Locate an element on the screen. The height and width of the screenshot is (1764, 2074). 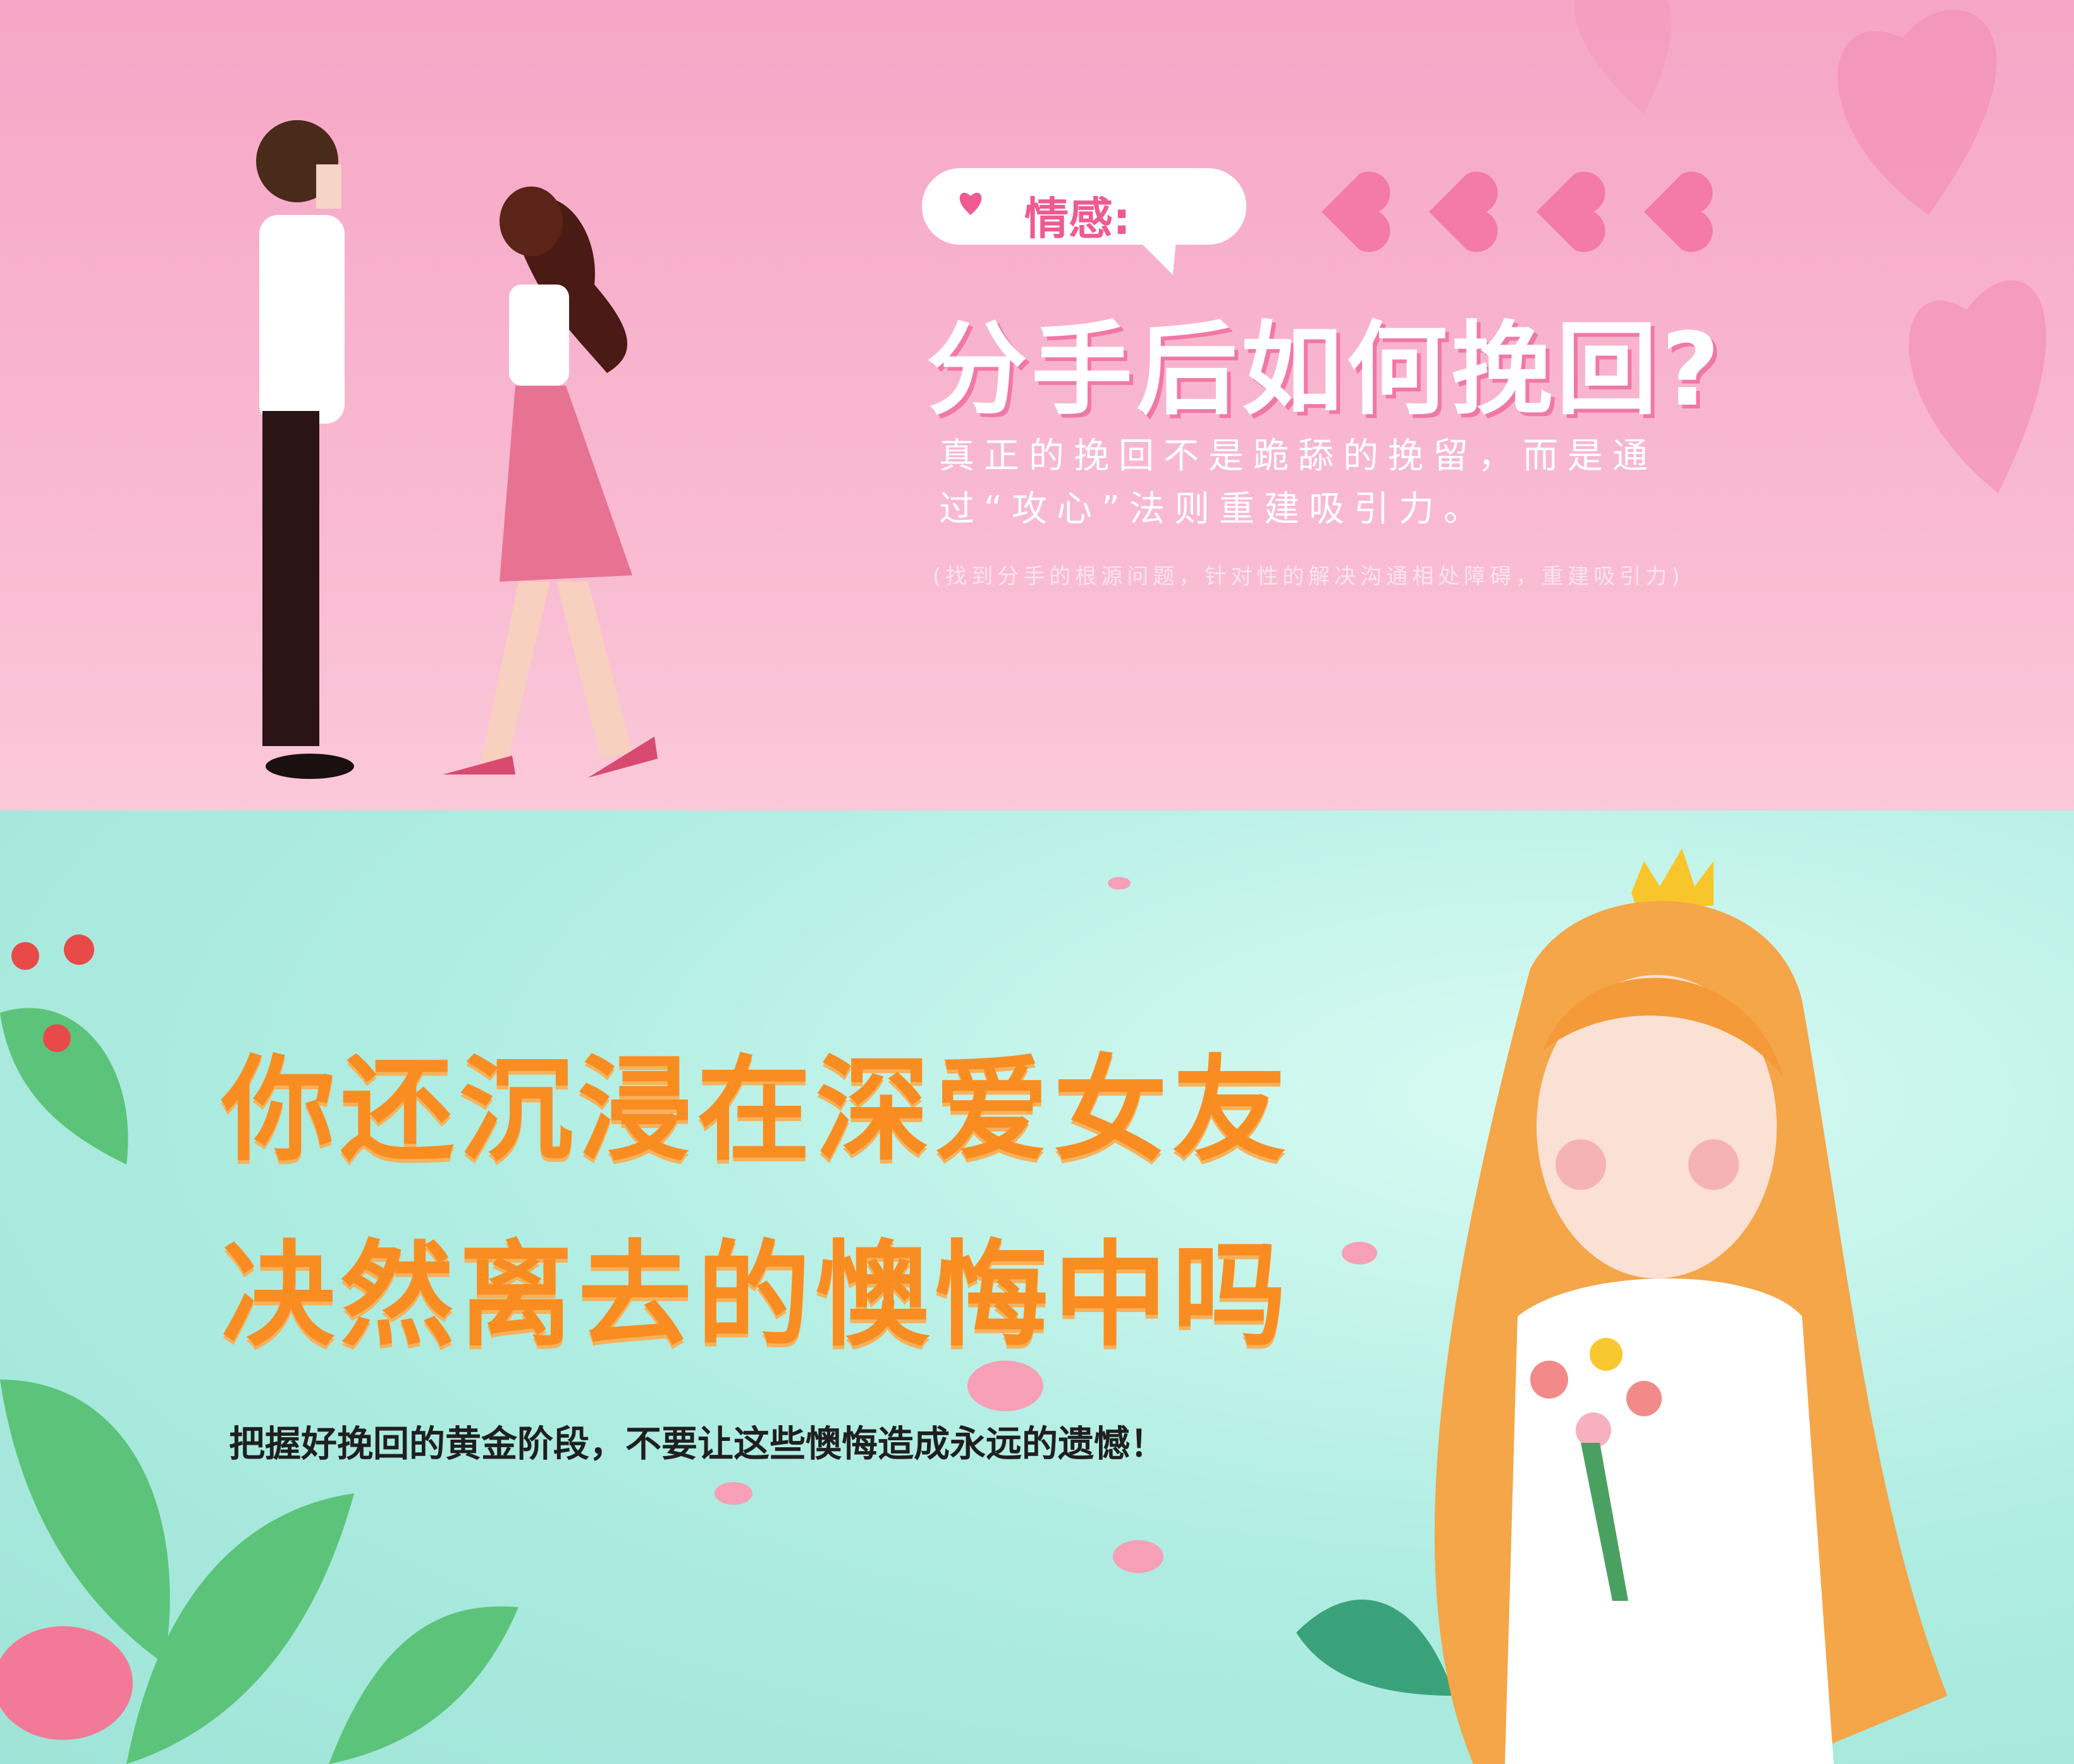
badge-label: 情感: is located at coordinates (1077, 219).